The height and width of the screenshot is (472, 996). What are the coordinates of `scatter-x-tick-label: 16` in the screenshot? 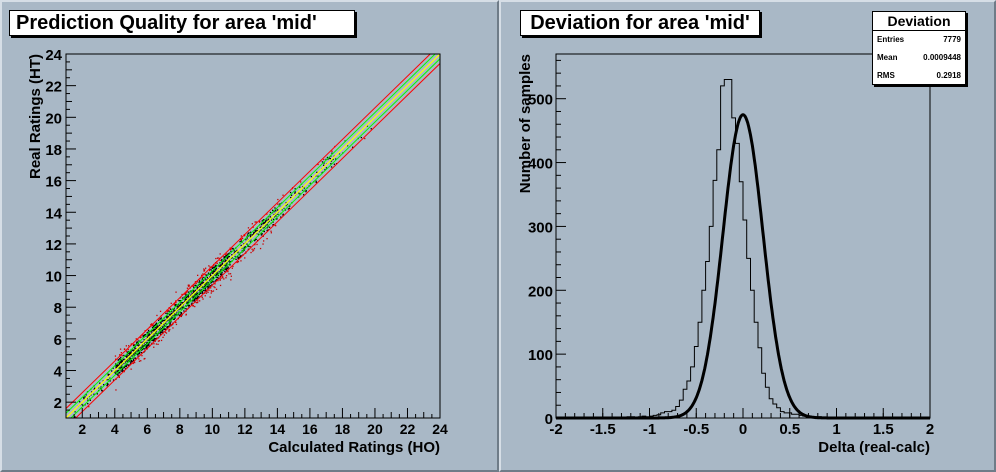 It's located at (310, 429).